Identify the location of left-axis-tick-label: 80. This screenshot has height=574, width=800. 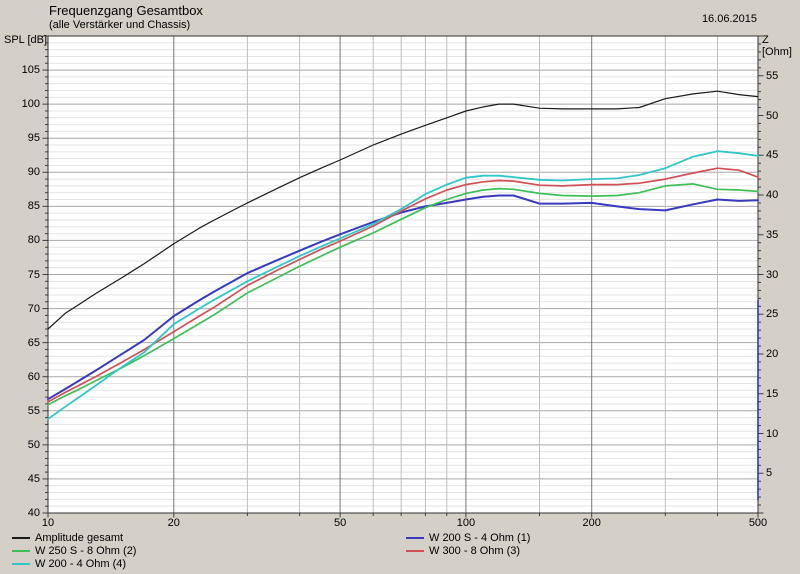
(33, 240).